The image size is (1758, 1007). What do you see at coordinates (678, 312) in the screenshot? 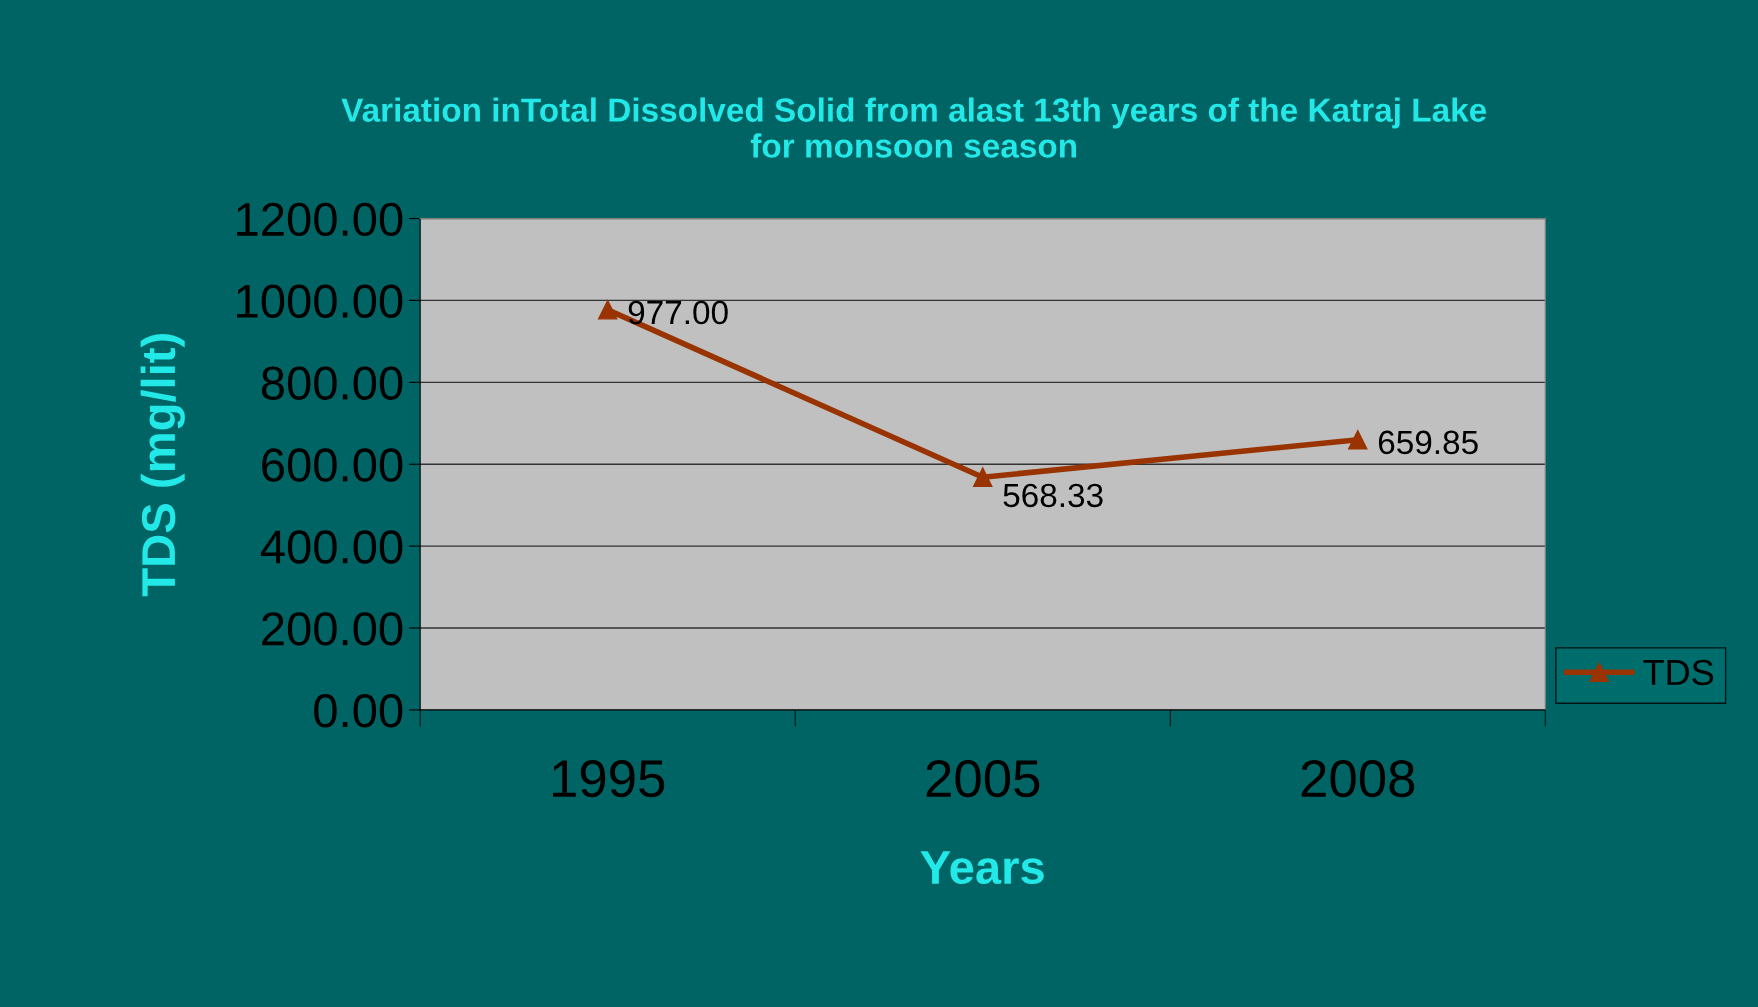
I see `data-label: 977.00` at bounding box center [678, 312].